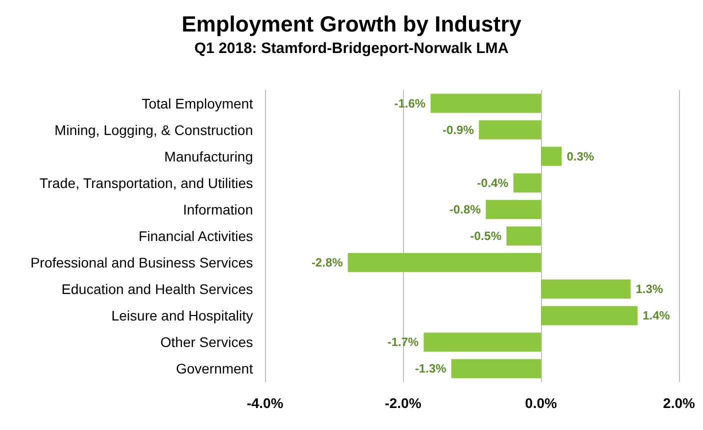 This screenshot has width=703, height=430. Describe the element at coordinates (327, 263) in the screenshot. I see `data-label: -2.8%` at that location.